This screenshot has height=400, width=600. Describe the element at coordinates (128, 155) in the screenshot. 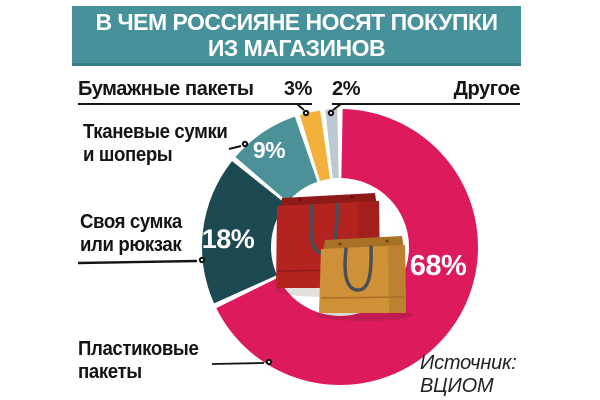

I see `callout-fabric-line2: и шоперы` at that location.